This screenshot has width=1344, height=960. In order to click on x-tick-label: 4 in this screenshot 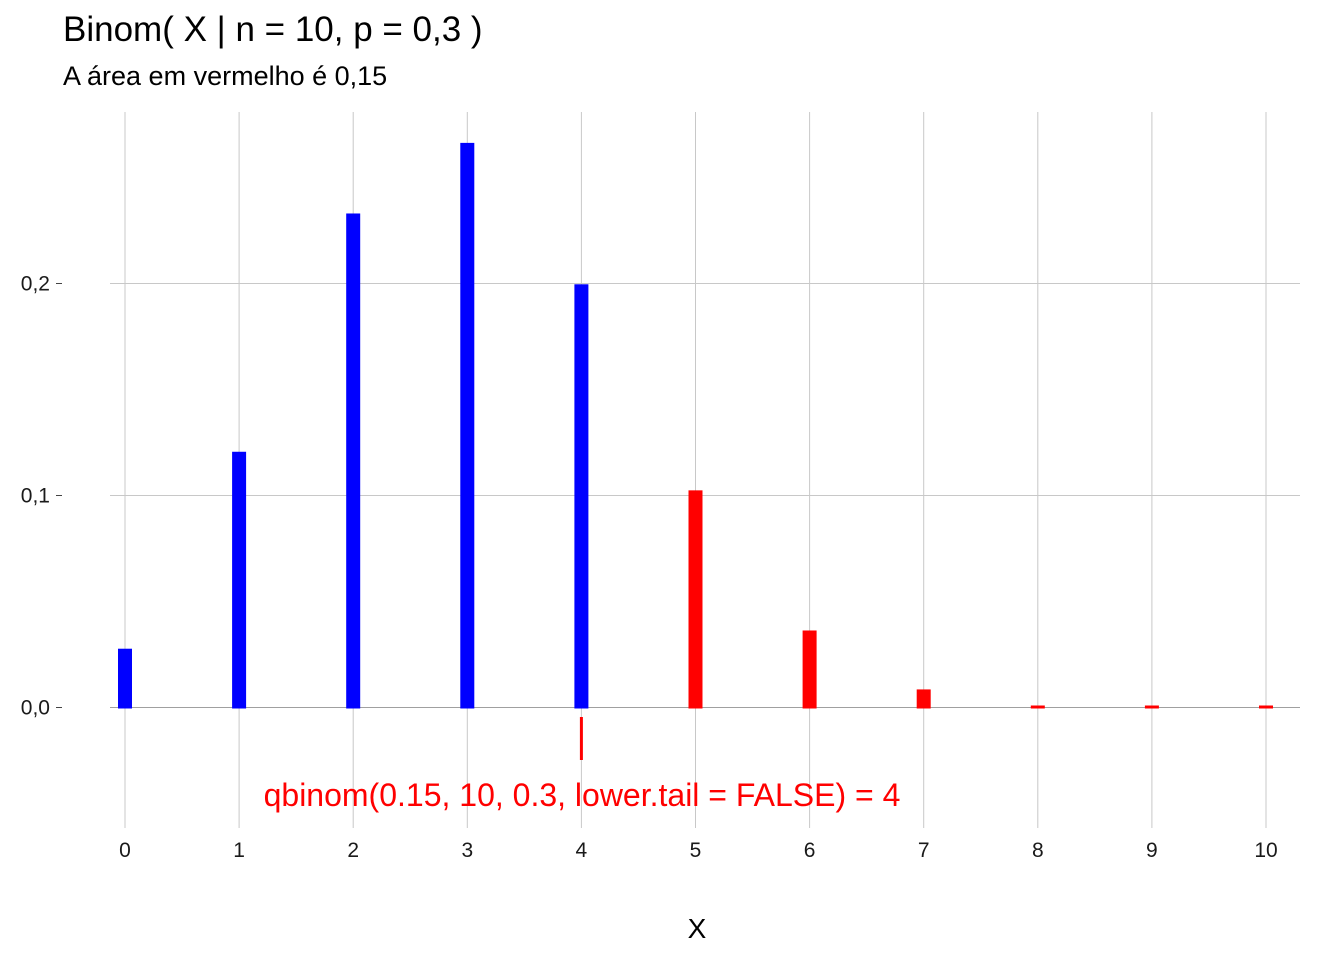, I will do `click(582, 850)`.